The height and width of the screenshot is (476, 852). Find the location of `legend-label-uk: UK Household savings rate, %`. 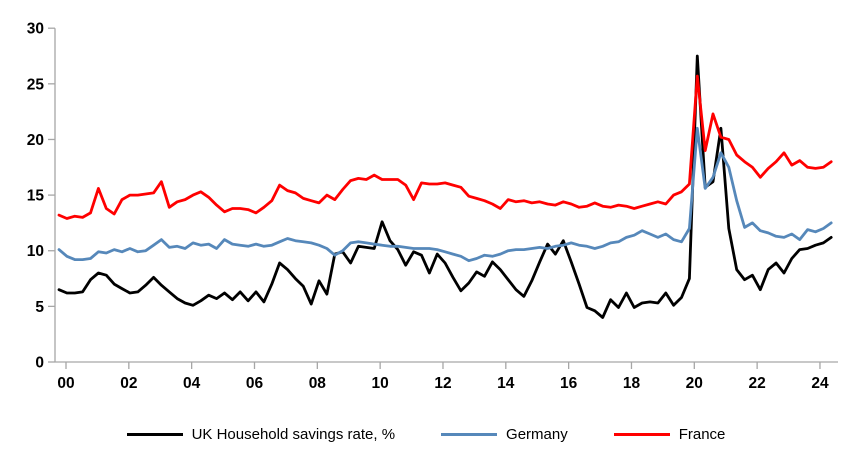

legend-label-uk: UK Household savings rate, % is located at coordinates (293, 434).